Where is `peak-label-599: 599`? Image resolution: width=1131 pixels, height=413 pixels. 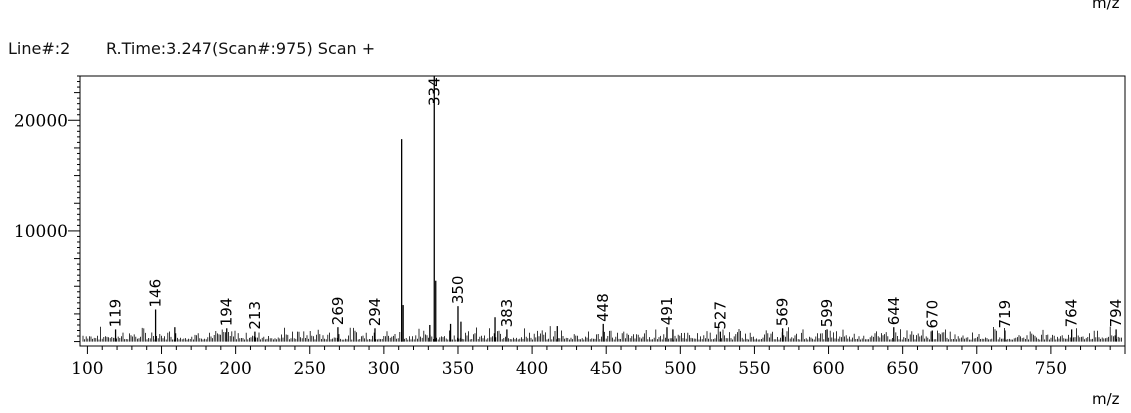 peak-label-599: 599 is located at coordinates (827, 313).